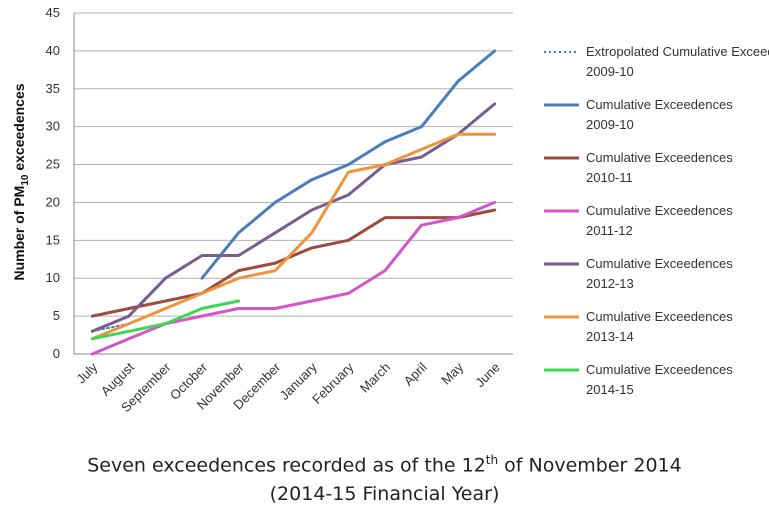 Image resolution: width=769 pixels, height=523 pixels. What do you see at coordinates (53, 277) in the screenshot?
I see `y-tick-label: 10` at bounding box center [53, 277].